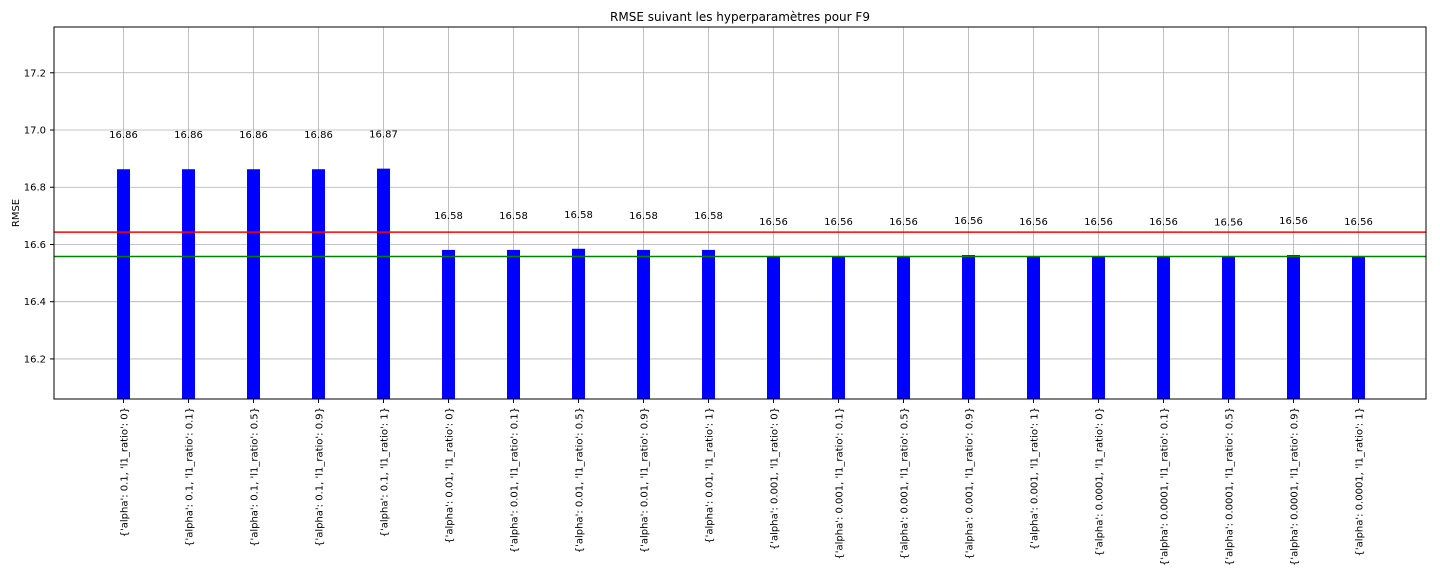 This screenshot has height=576, width=1440. I want to click on x-tick-label: {'alpha': 0.0001, 'l1_ratio': 0.9}, so click(1295, 486).